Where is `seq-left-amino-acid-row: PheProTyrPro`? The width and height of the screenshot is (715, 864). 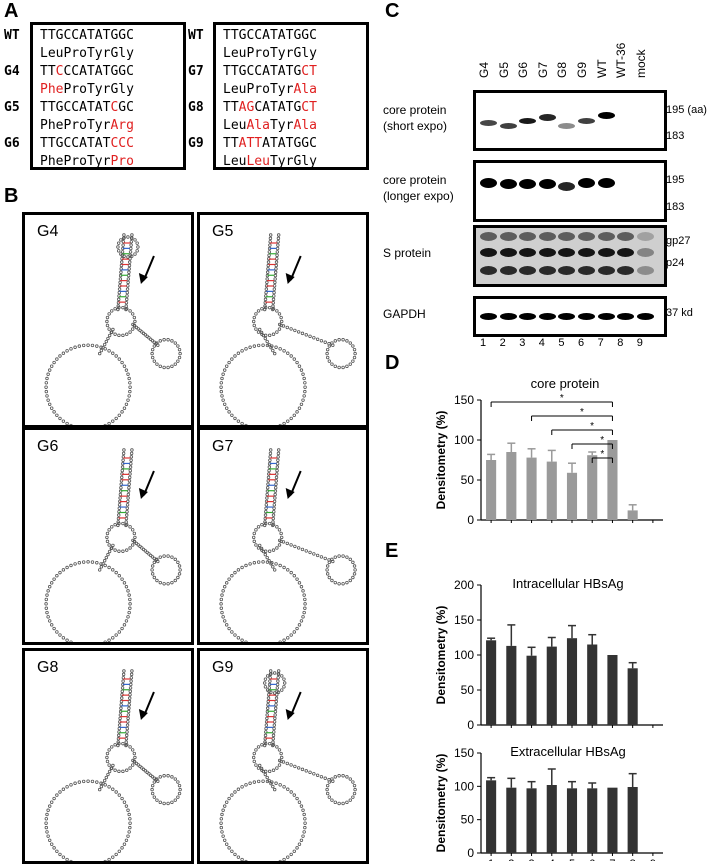 seq-left-amino-acid-row: PheProTyrPro is located at coordinates (87, 161).